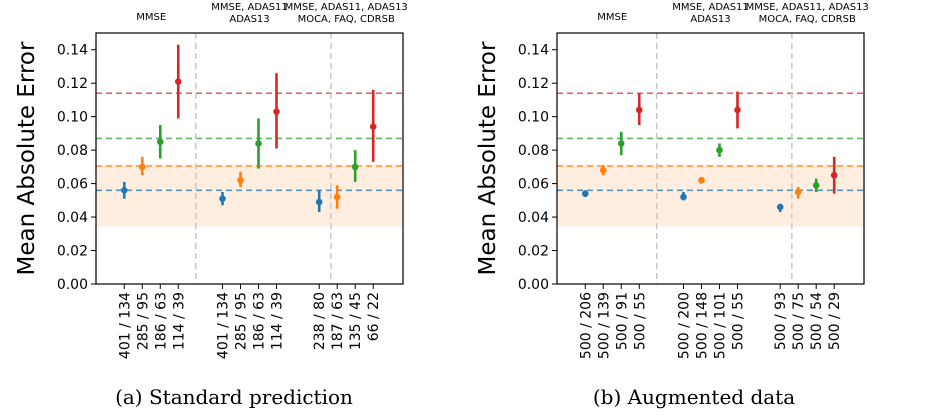 This screenshot has height=418, width=933. I want to click on x-tick-label: 135 / 45, so click(356, 321).